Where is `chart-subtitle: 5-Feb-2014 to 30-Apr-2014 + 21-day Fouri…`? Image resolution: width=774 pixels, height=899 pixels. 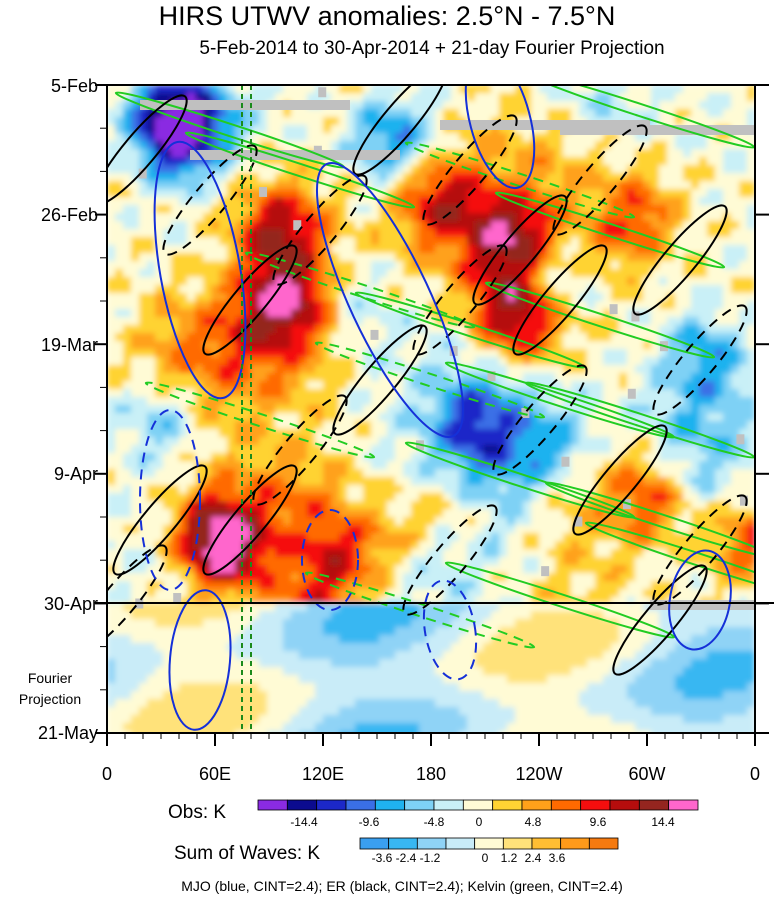
chart-subtitle: 5-Feb-2014 to 30-Apr-2014 + 21-day Fouri… is located at coordinates (432, 48).